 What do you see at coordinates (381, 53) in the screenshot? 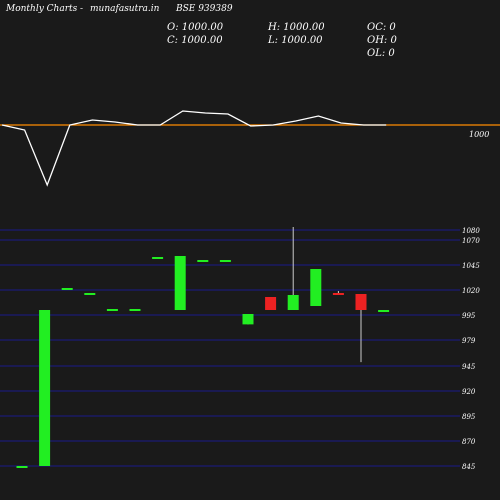
I see `ol-value: OL: 0` at bounding box center [381, 53].